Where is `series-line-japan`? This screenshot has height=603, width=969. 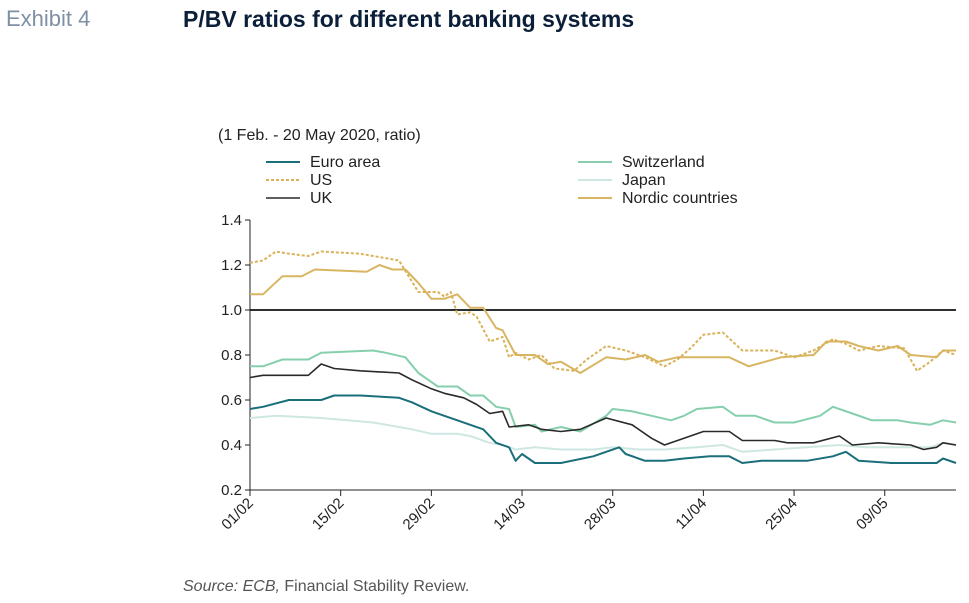
series-line-japan is located at coordinates (603, 433).